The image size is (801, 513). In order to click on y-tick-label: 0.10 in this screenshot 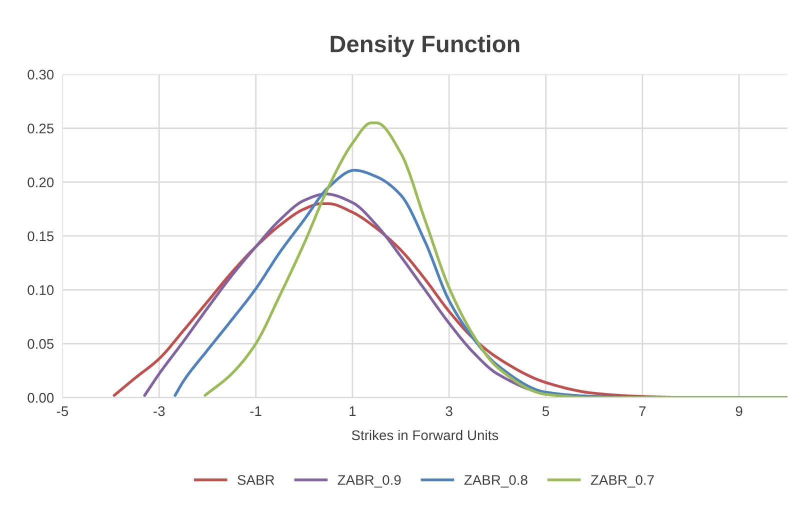, I will do `click(41, 290)`.